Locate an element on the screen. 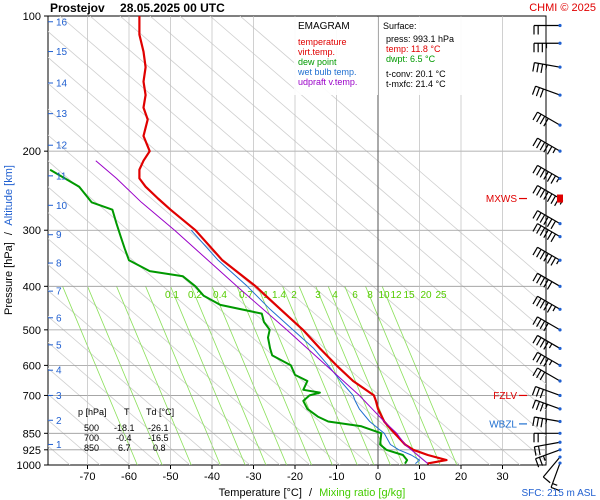 The width and height of the screenshot is (600, 500). table-row-850-p: 850 is located at coordinates (91, 448).